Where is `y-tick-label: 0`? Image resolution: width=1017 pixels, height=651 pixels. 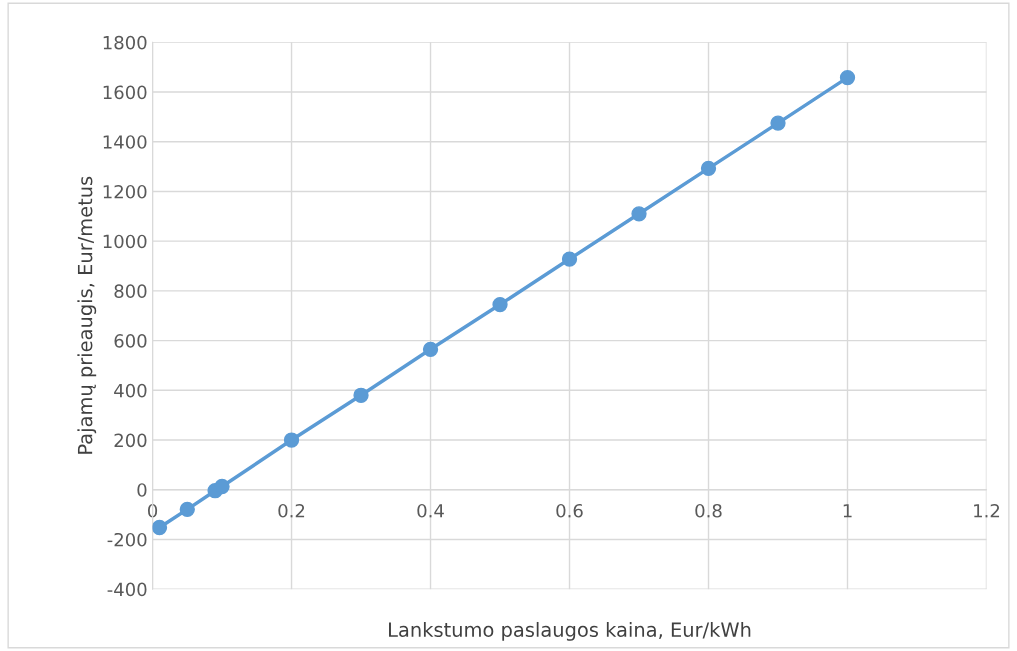 y-tick-label: 0 is located at coordinates (142, 490).